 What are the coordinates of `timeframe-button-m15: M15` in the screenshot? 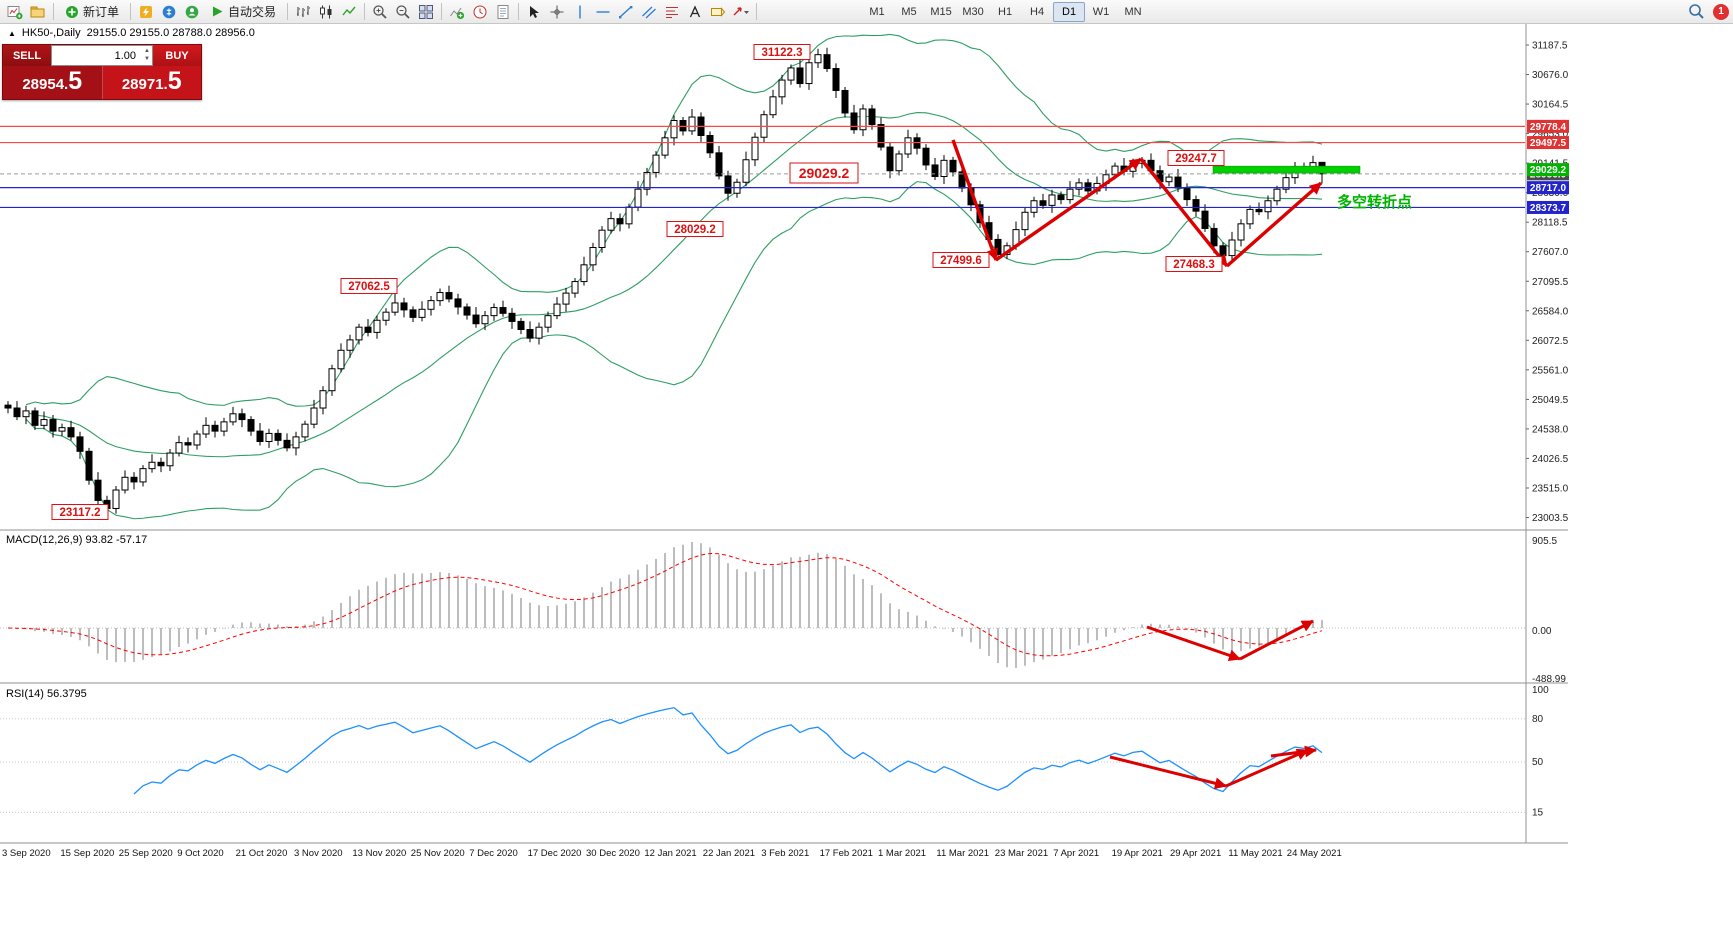 It's located at (941, 11).